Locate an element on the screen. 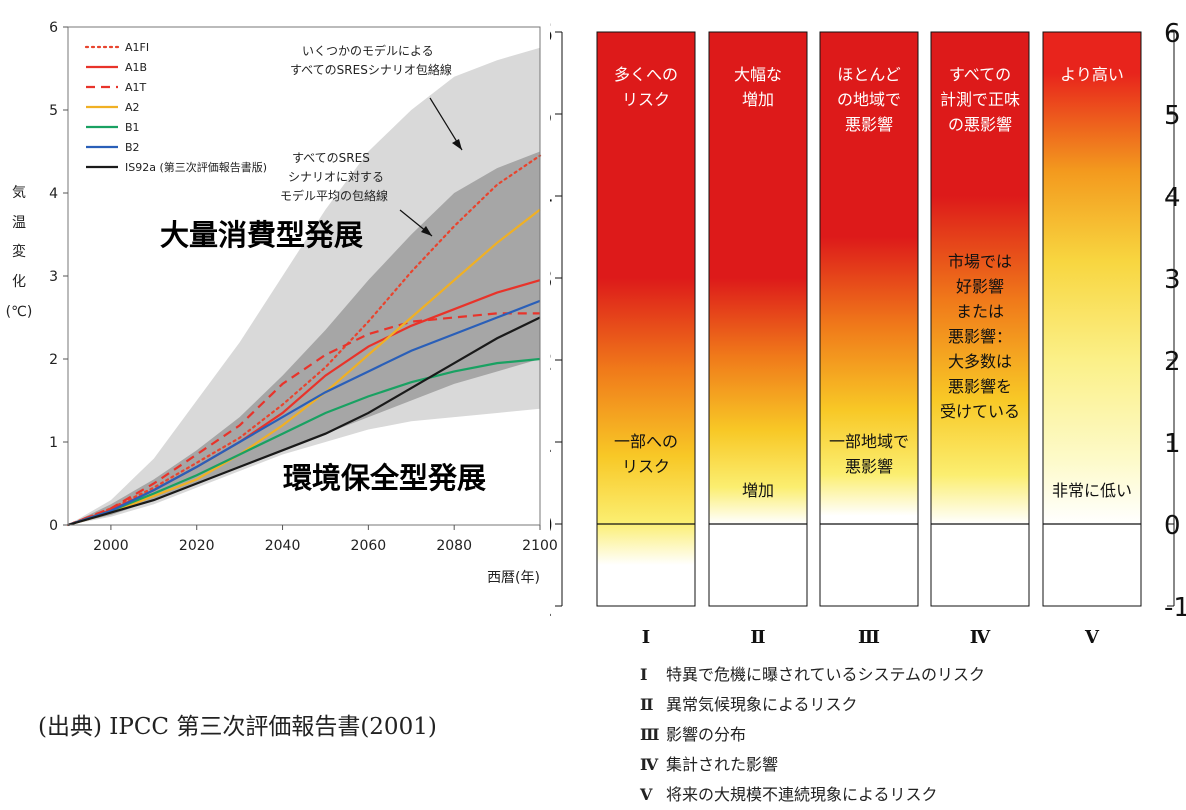 The width and height of the screenshot is (1186, 810). category-description: 影響の分布 is located at coordinates (706, 734).